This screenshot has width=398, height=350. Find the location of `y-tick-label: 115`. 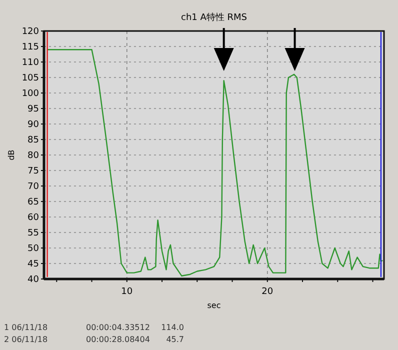

y-tick-label: 115 is located at coordinates (30, 47).